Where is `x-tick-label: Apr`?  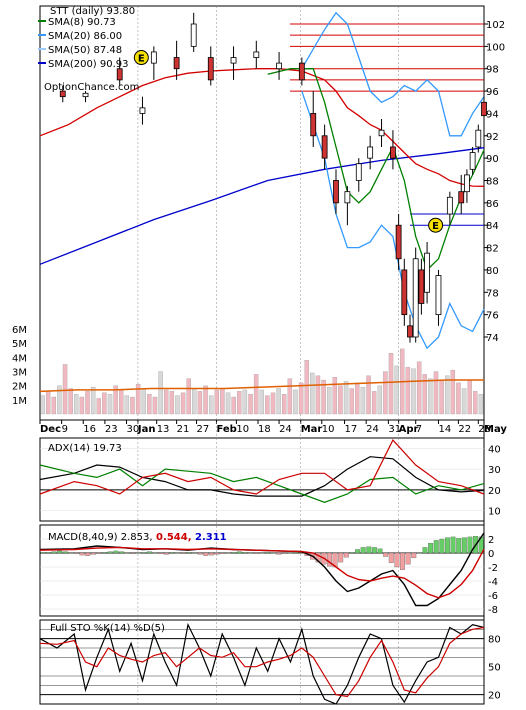
x-tick-label: Apr is located at coordinates (409, 429).